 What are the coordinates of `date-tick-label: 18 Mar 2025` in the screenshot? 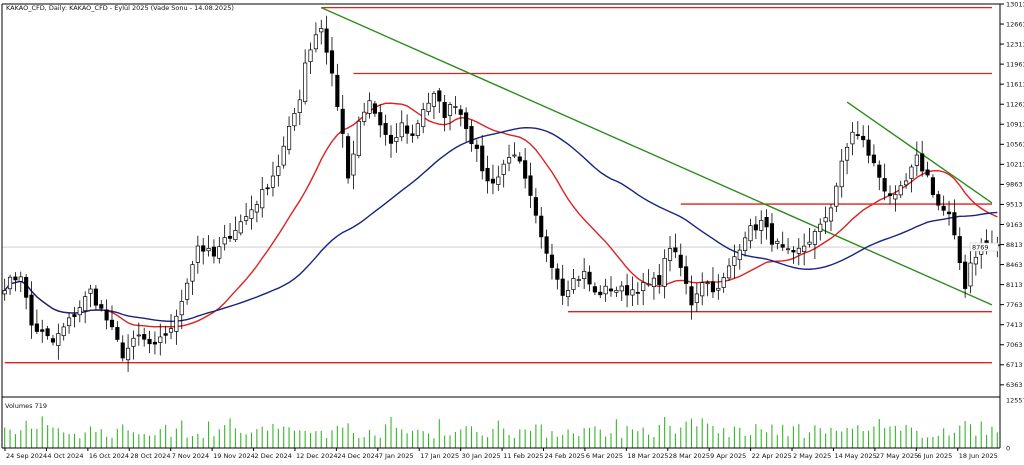 It's located at (647, 456).